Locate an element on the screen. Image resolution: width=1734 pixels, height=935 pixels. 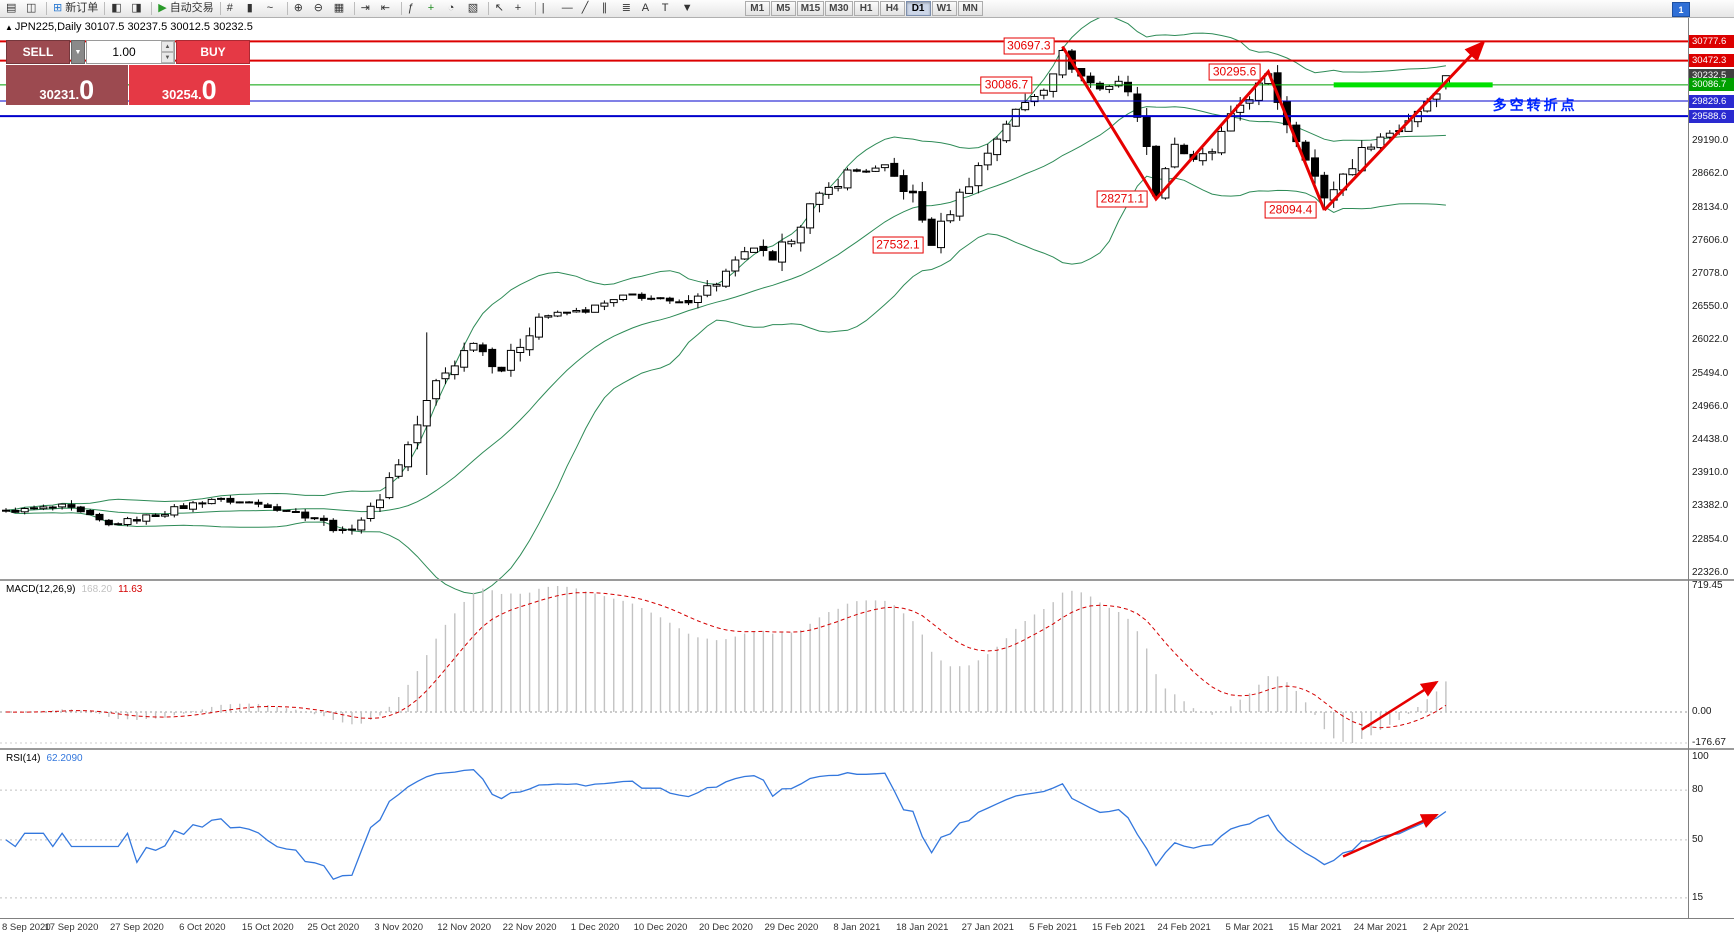
auto-trading-button: ▶ 自动交易 is located at coordinates (185, 9).